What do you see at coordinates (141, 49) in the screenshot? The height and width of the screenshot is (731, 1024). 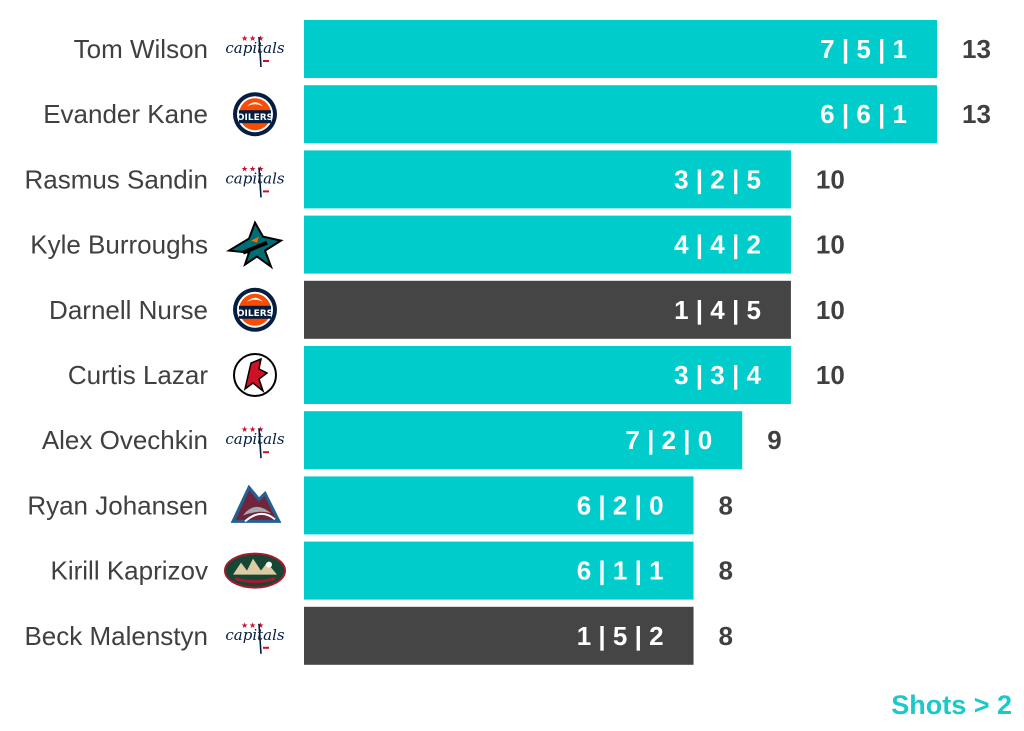 I see `player-name: Tom Wilson` at bounding box center [141, 49].